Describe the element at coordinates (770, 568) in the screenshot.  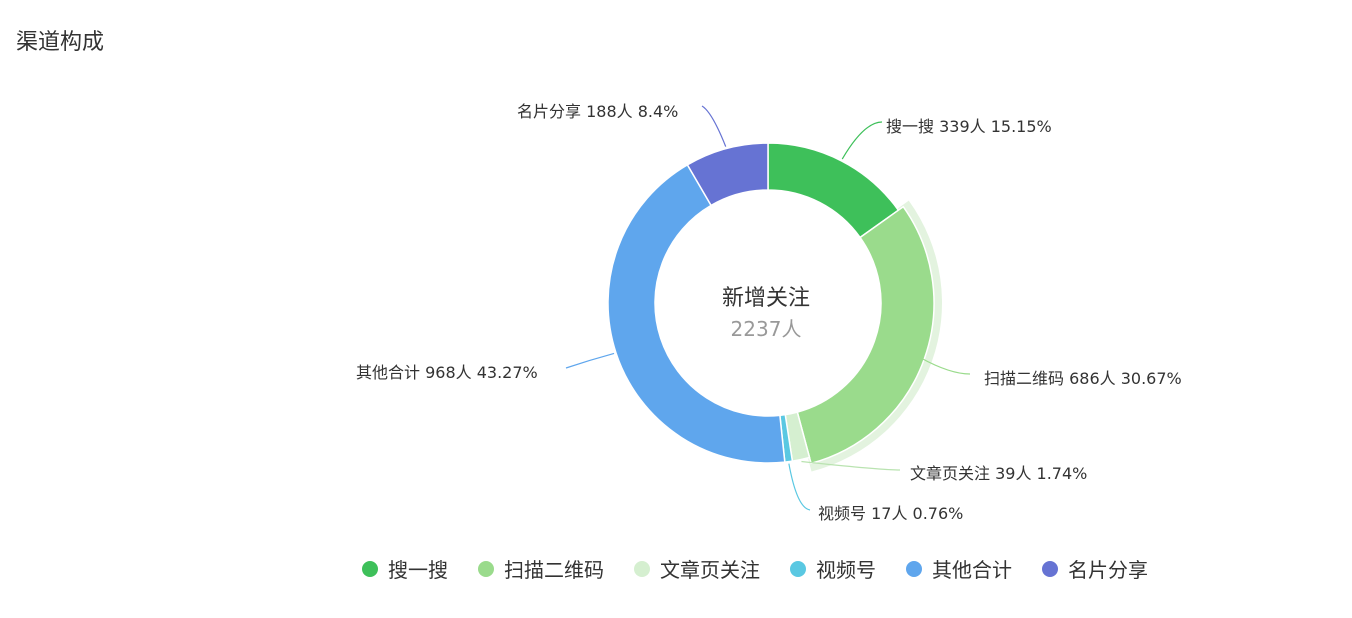
I see `chart-legend: 搜一搜 扫描二维码 文章页关注 视频号 其他合计 名片分享` at that location.